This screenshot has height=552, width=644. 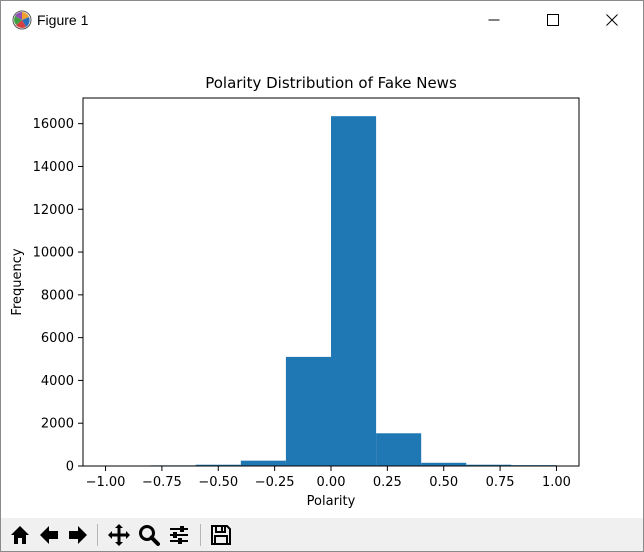 What do you see at coordinates (106, 482) in the screenshot?
I see `x-tick-label: −1.00` at bounding box center [106, 482].